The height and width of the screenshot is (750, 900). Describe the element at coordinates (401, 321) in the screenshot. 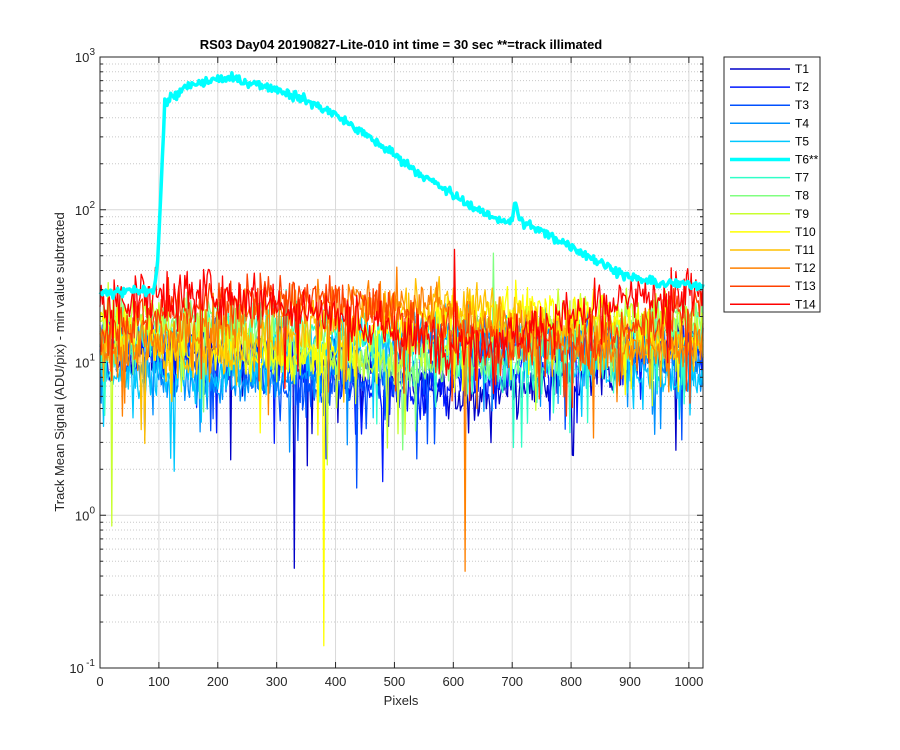

I see `series-line-t14` at that location.